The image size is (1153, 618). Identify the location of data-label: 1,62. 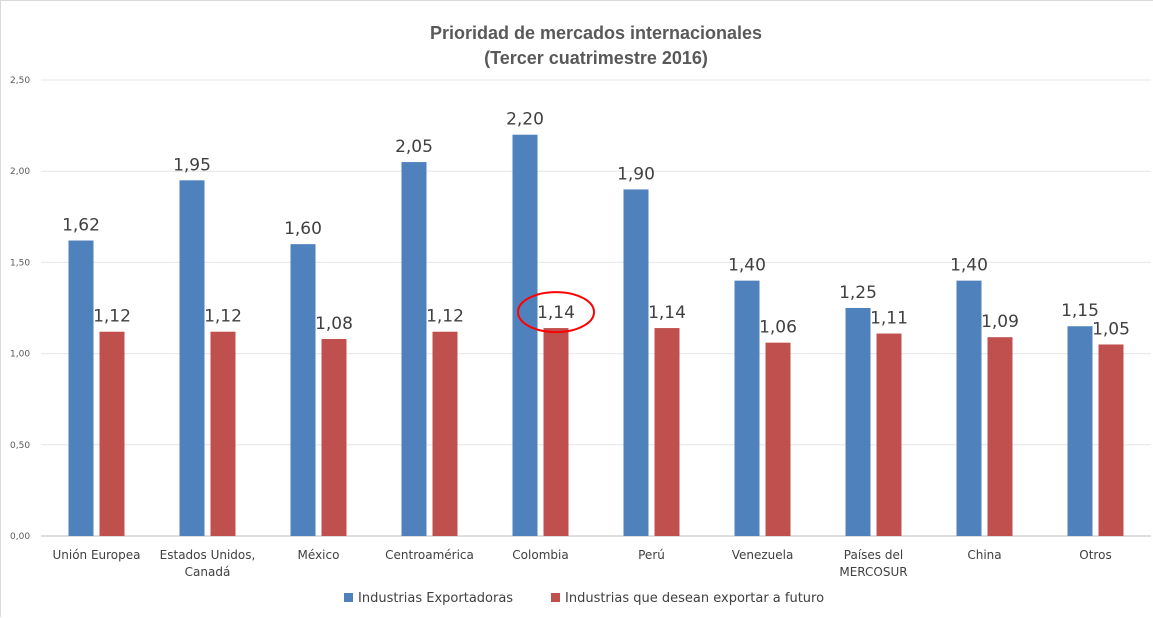
(81, 226).